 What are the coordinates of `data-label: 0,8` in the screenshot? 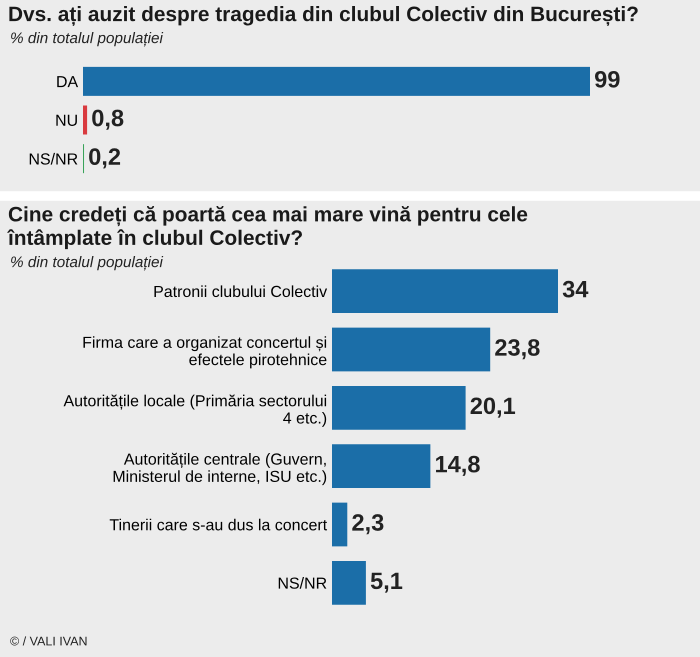 It's located at (108, 120).